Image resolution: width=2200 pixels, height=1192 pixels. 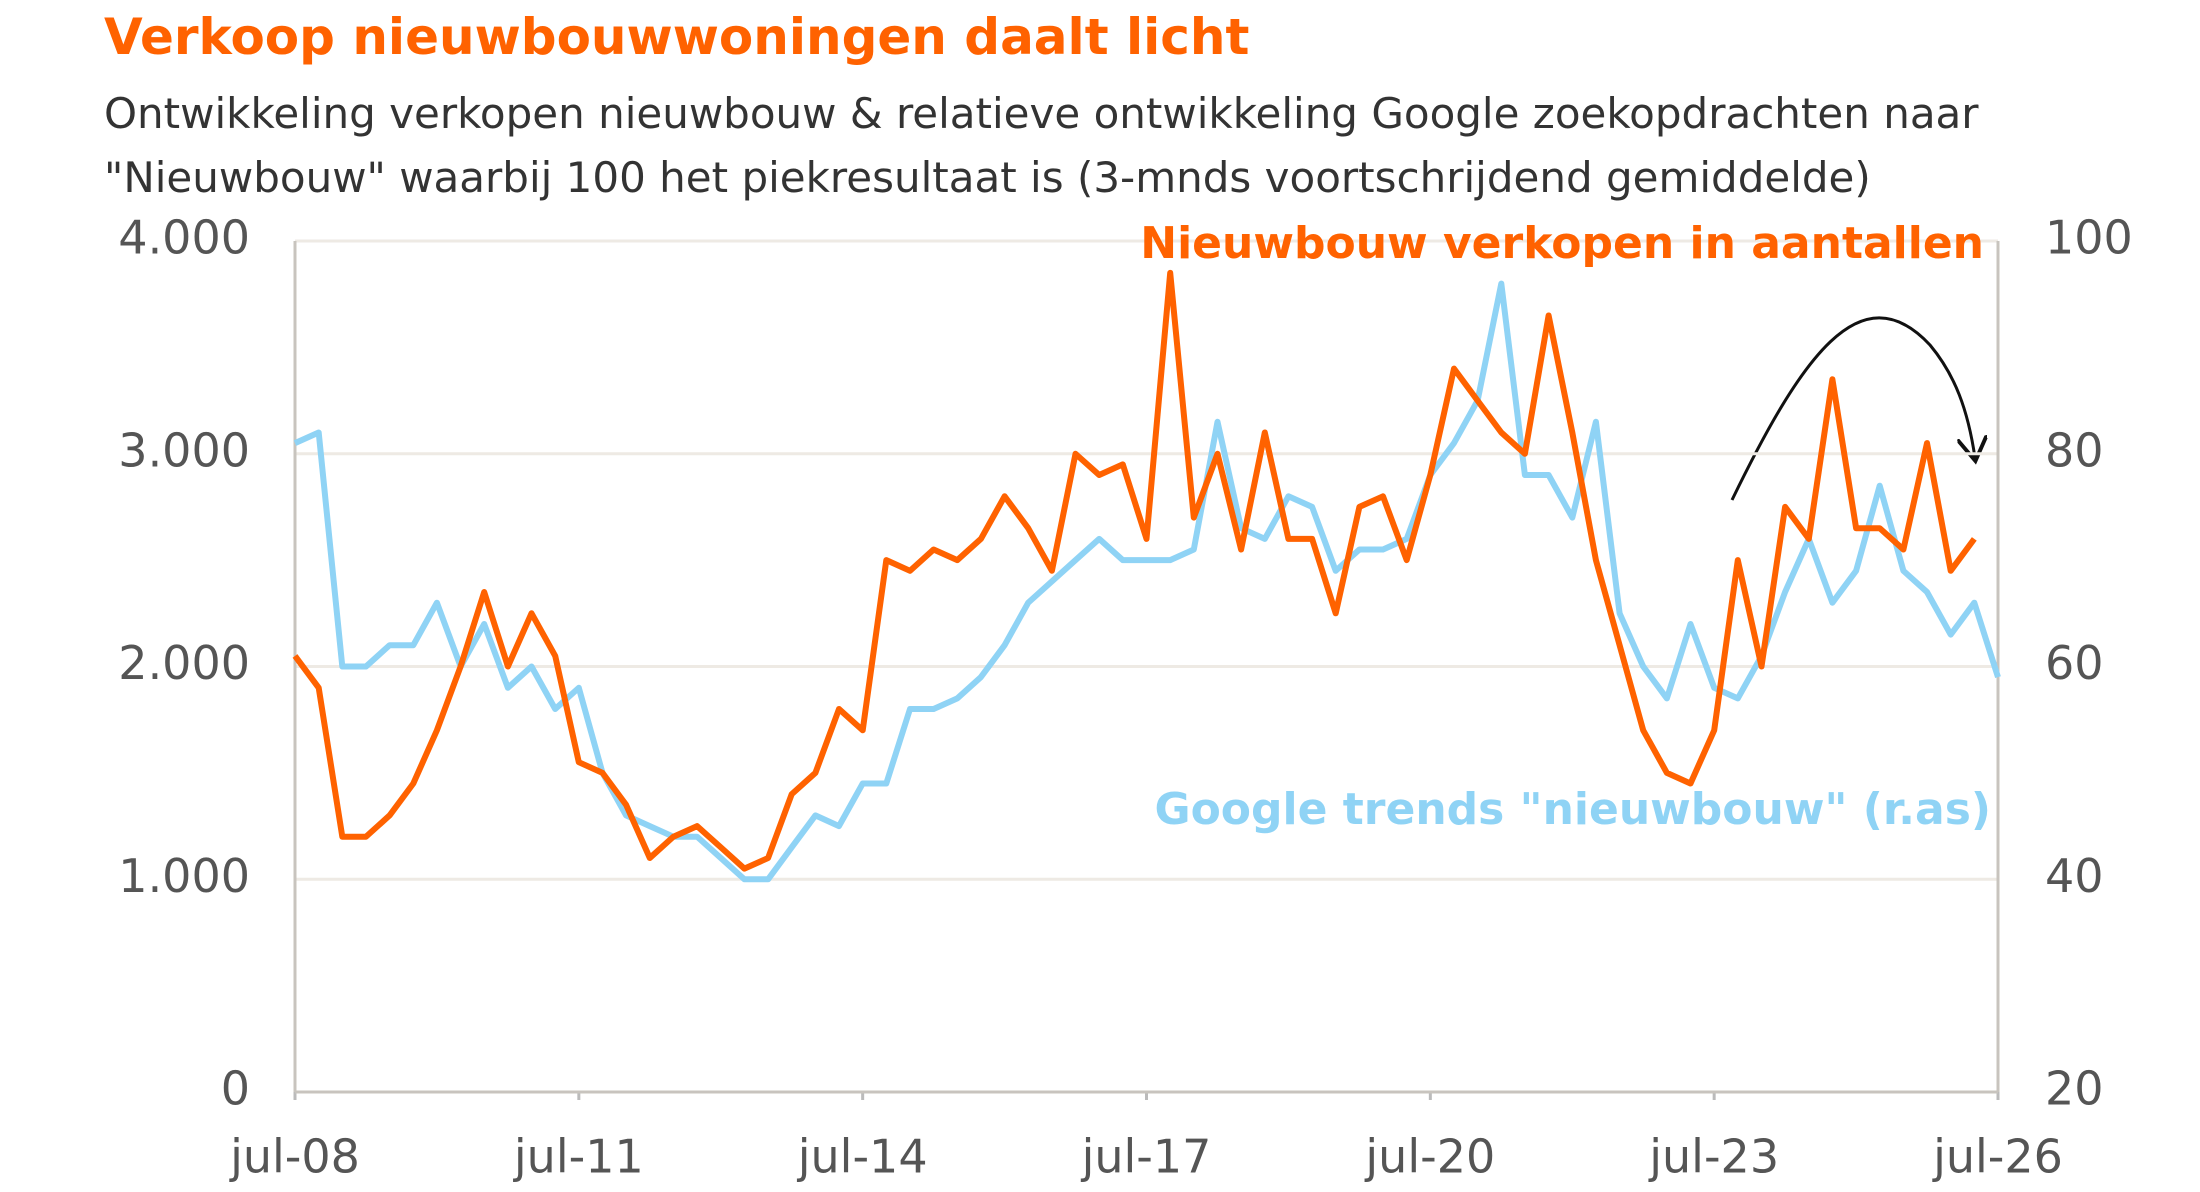 I want to click on y-tick-label: 2.000, so click(x=184, y=663).